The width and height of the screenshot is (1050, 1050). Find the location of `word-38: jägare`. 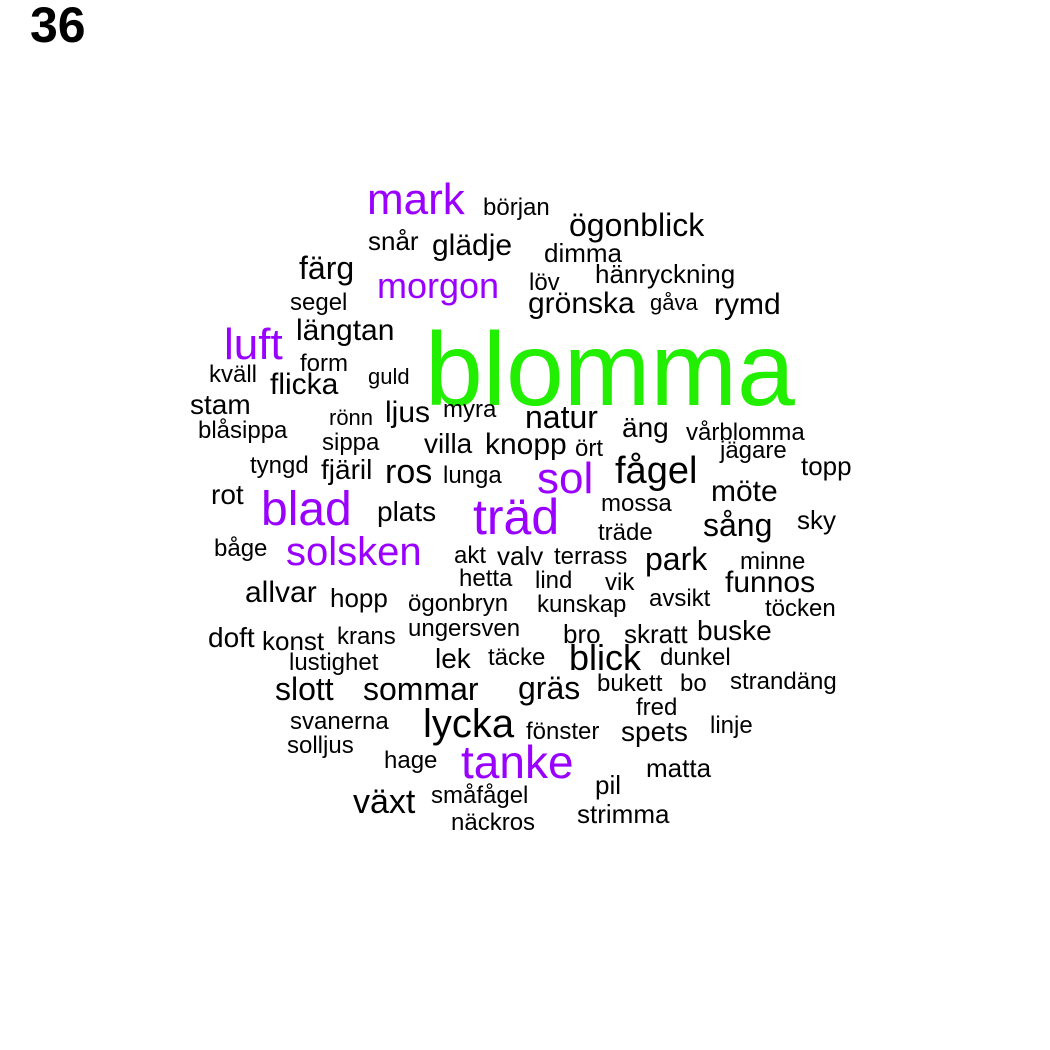

word-38: jägare is located at coordinates (753, 451).